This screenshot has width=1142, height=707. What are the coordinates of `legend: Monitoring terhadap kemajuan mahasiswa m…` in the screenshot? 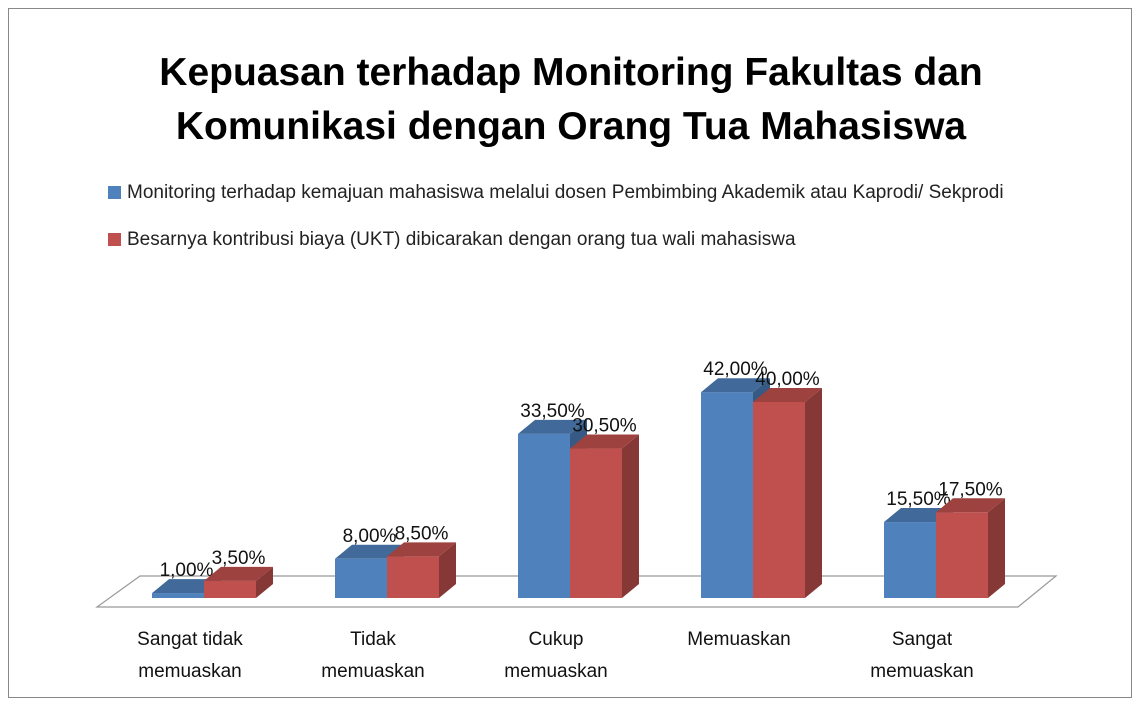 It's located at (588, 223).